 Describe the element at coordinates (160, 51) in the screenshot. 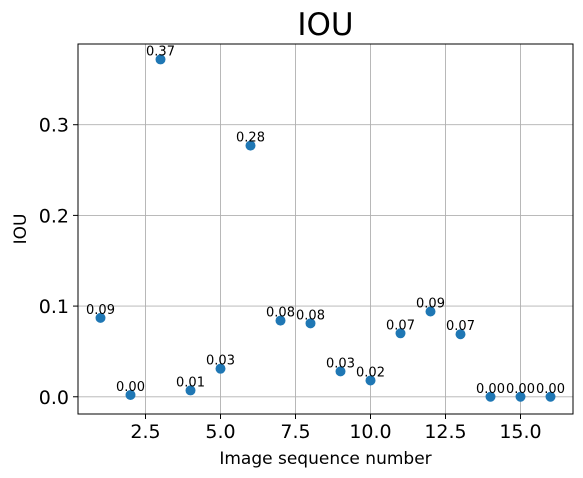

I see `data-label: 0.37` at that location.